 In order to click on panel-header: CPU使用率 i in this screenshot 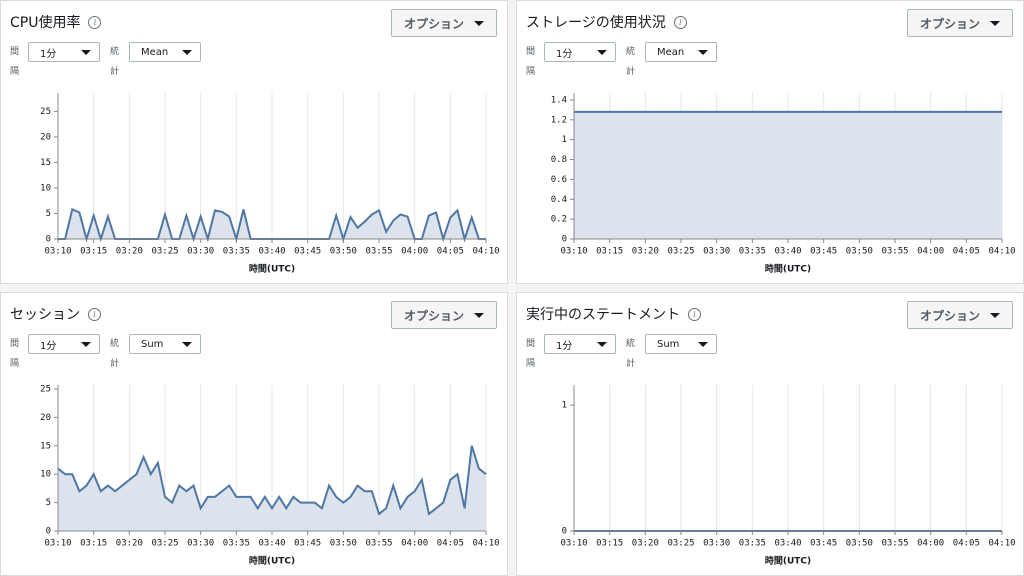, I will do `click(56, 22)`.